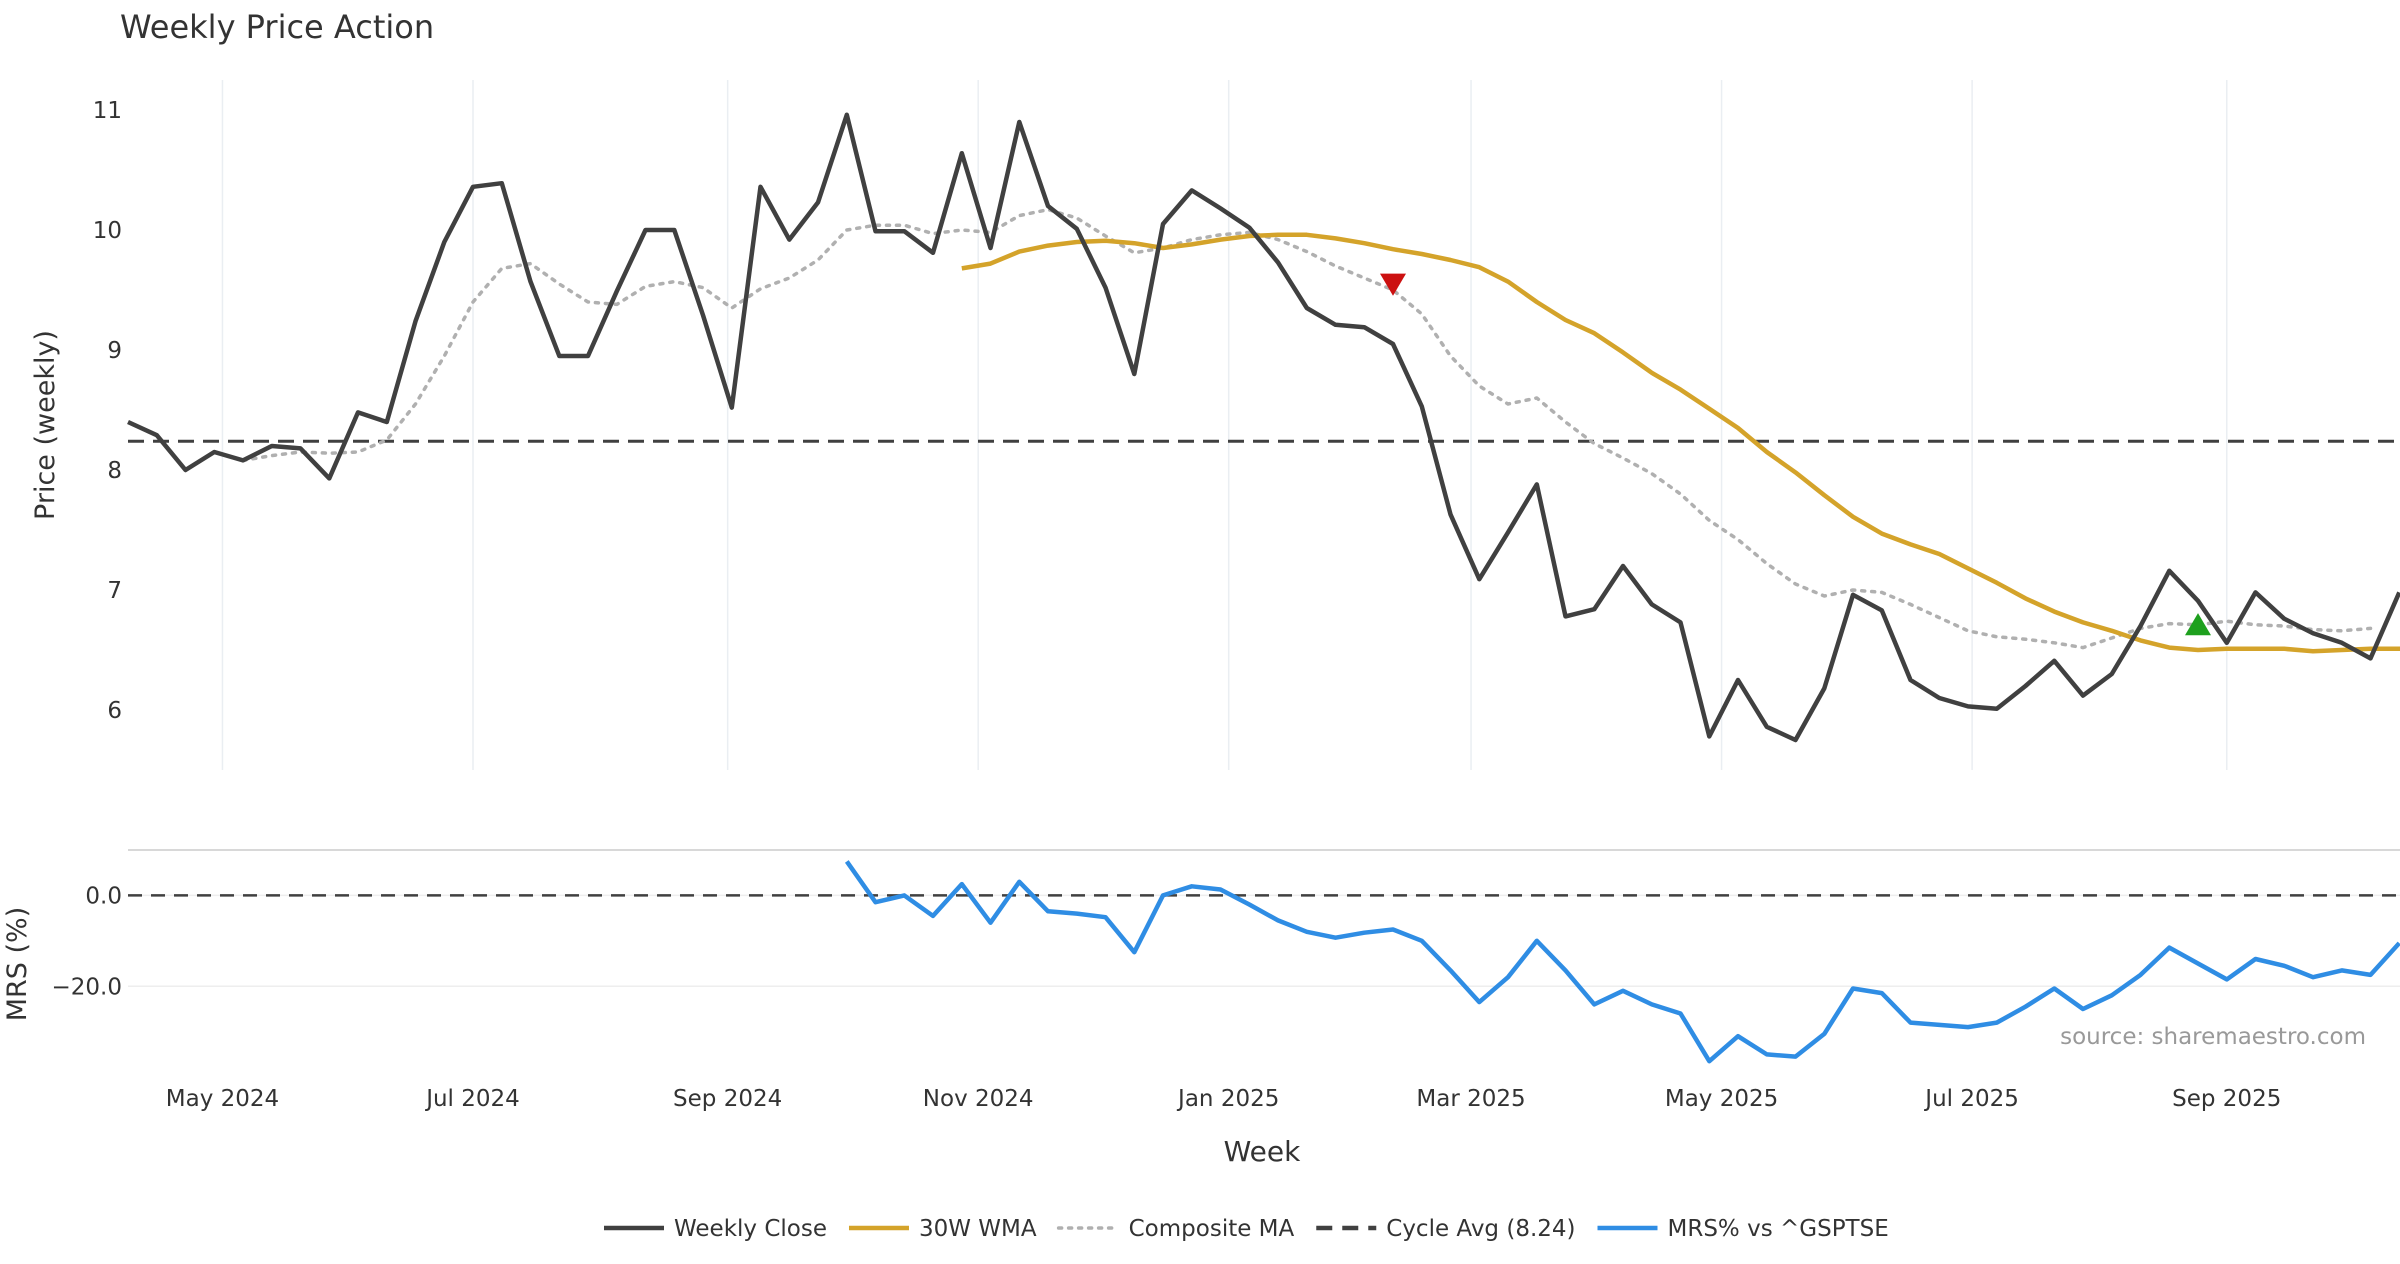  What do you see at coordinates (107, 231) in the screenshot?
I see `y-tick-label: 10` at bounding box center [107, 231].